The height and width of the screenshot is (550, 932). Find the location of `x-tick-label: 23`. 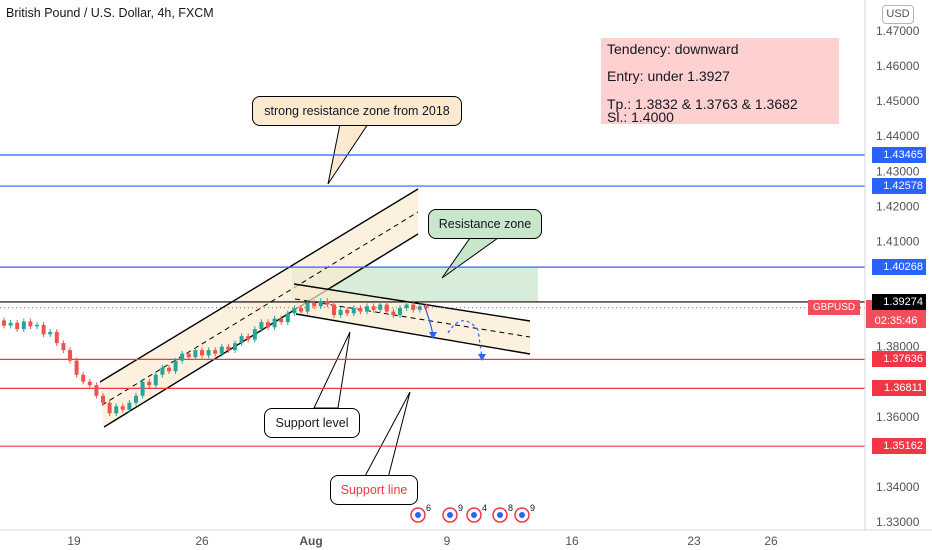

x-tick-label: 23 is located at coordinates (694, 541).